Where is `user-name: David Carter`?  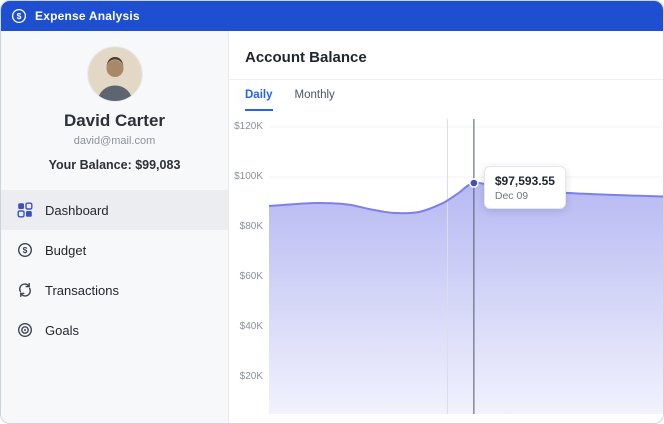
user-name: David Carter is located at coordinates (114, 120).